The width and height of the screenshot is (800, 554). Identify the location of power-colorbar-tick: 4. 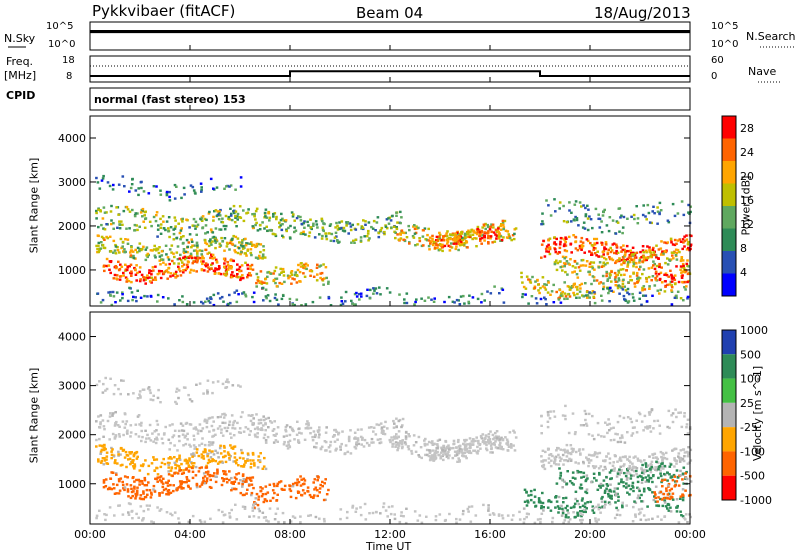
(743, 272).